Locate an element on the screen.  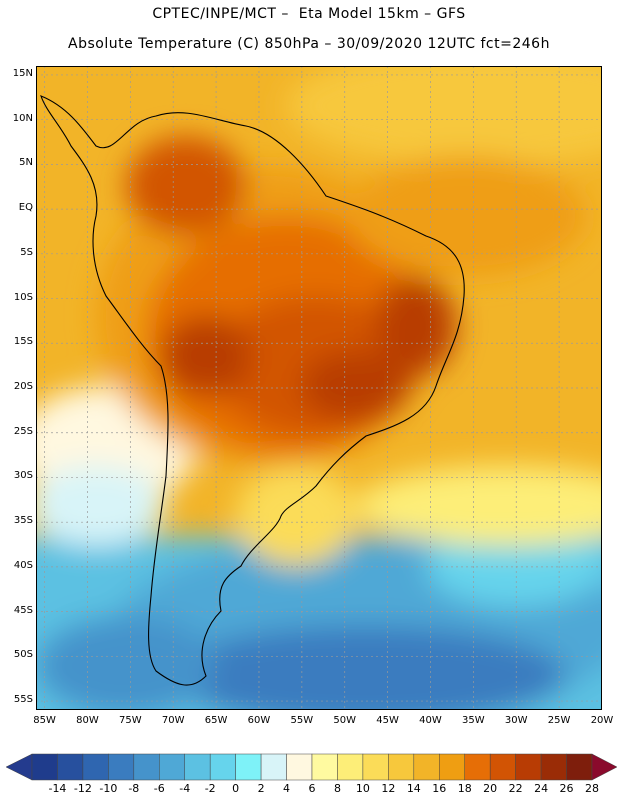
longitude-label: 30W is located at coordinates (516, 720).